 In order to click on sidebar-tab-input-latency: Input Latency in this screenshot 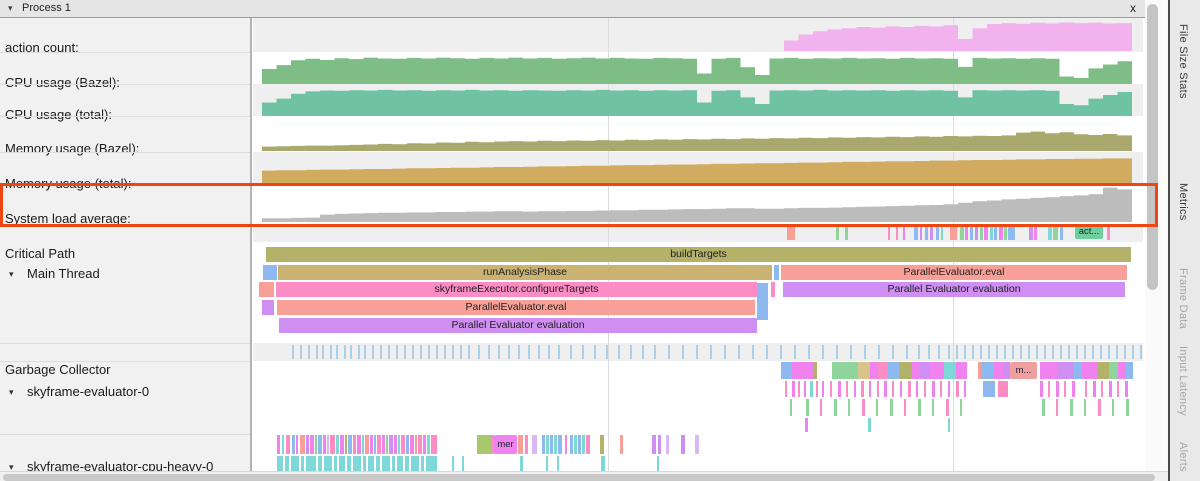, I will do `click(1183, 381)`.